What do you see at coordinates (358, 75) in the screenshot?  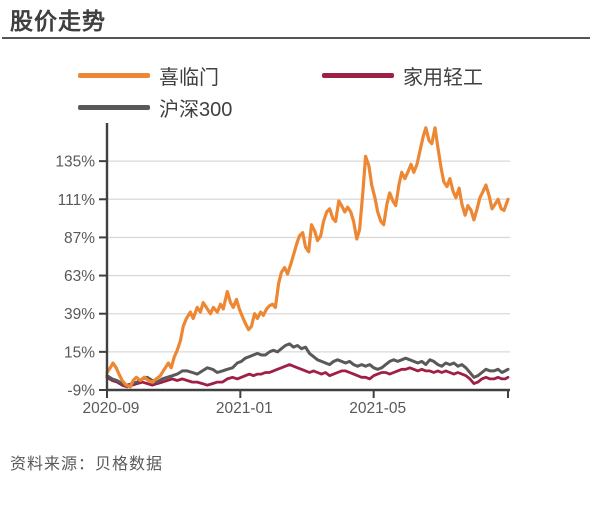 I see `legend-line-swatch-crimson` at bounding box center [358, 75].